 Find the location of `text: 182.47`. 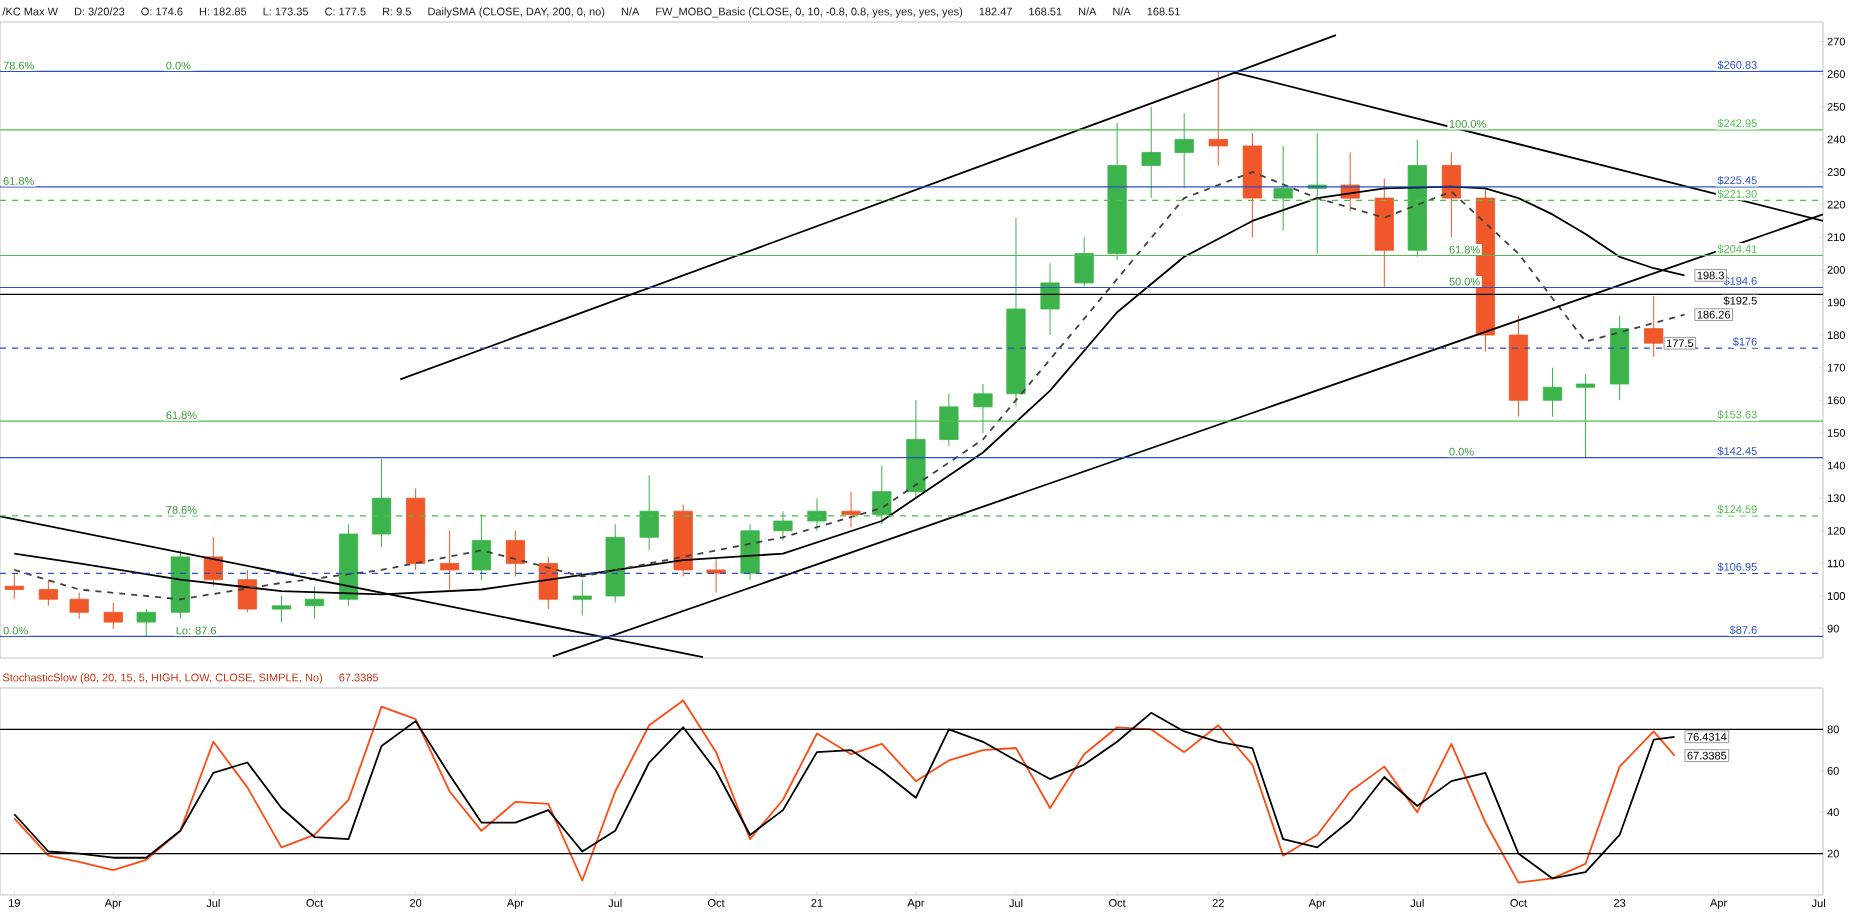

text: 182.47 is located at coordinates (995, 11).